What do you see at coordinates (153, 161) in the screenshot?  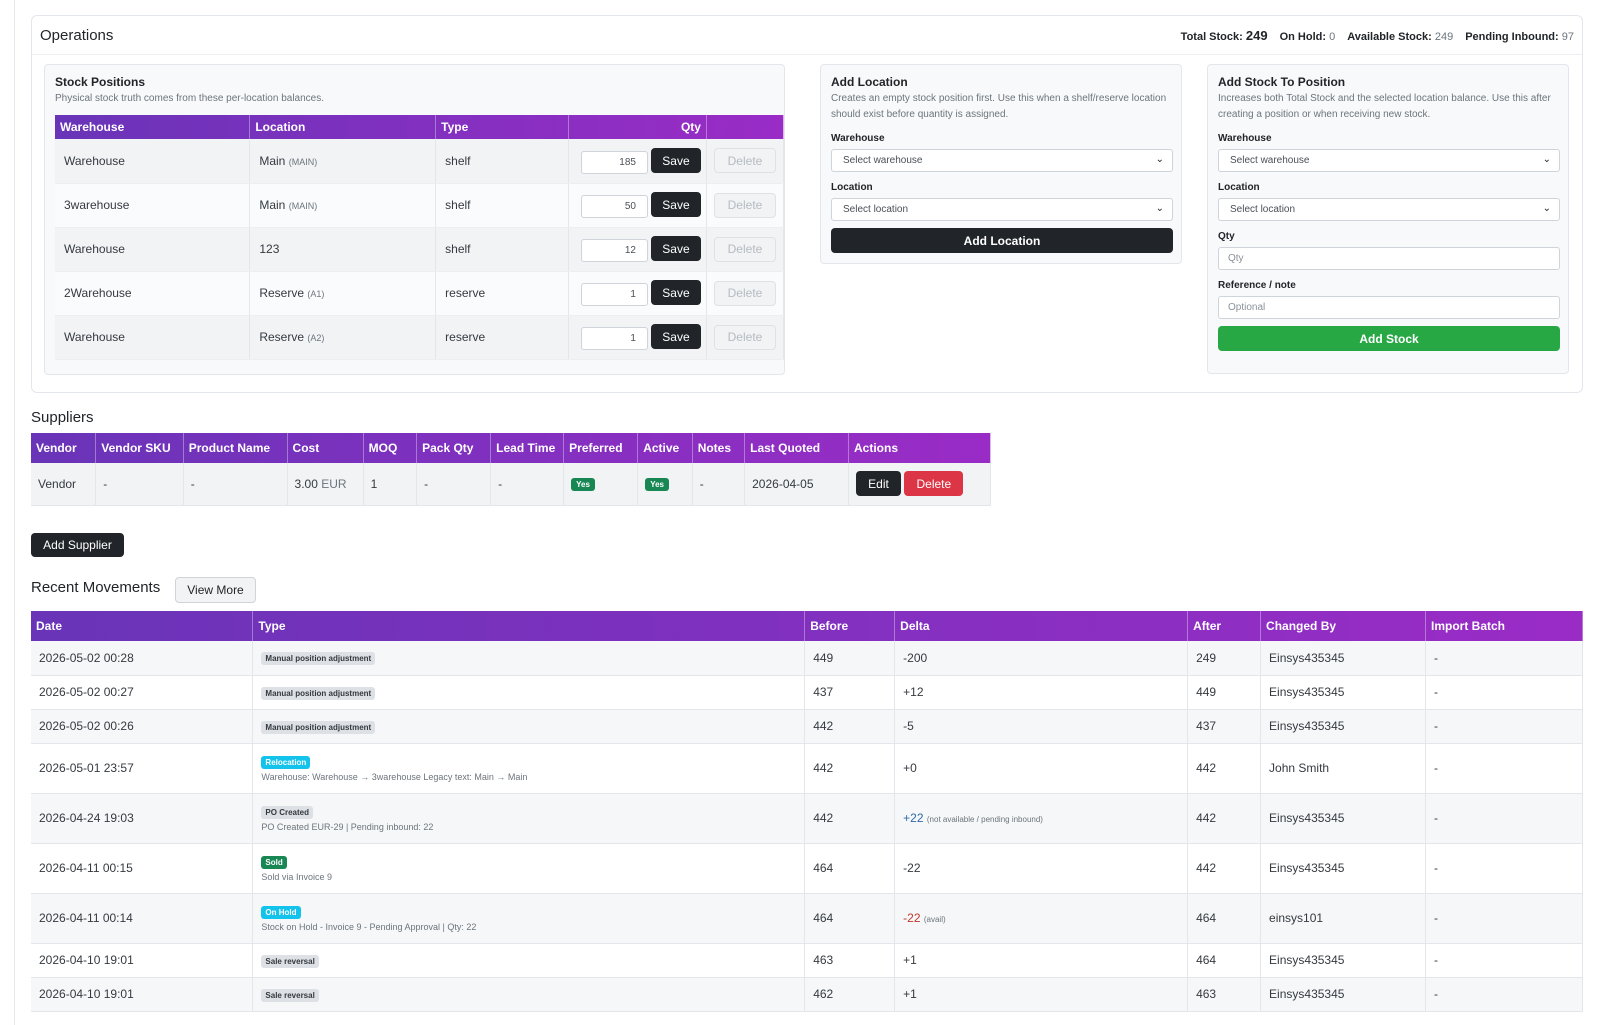 I see `warehouse-cell: Warehouse` at bounding box center [153, 161].